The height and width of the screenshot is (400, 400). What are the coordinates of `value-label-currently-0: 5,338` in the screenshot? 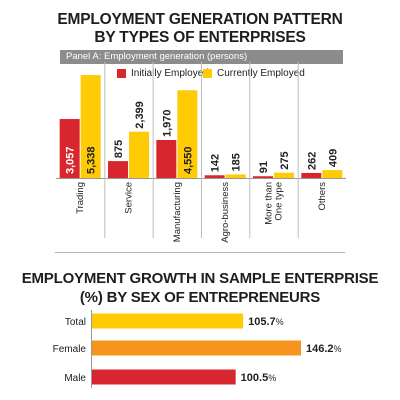 It's located at (92, 160).